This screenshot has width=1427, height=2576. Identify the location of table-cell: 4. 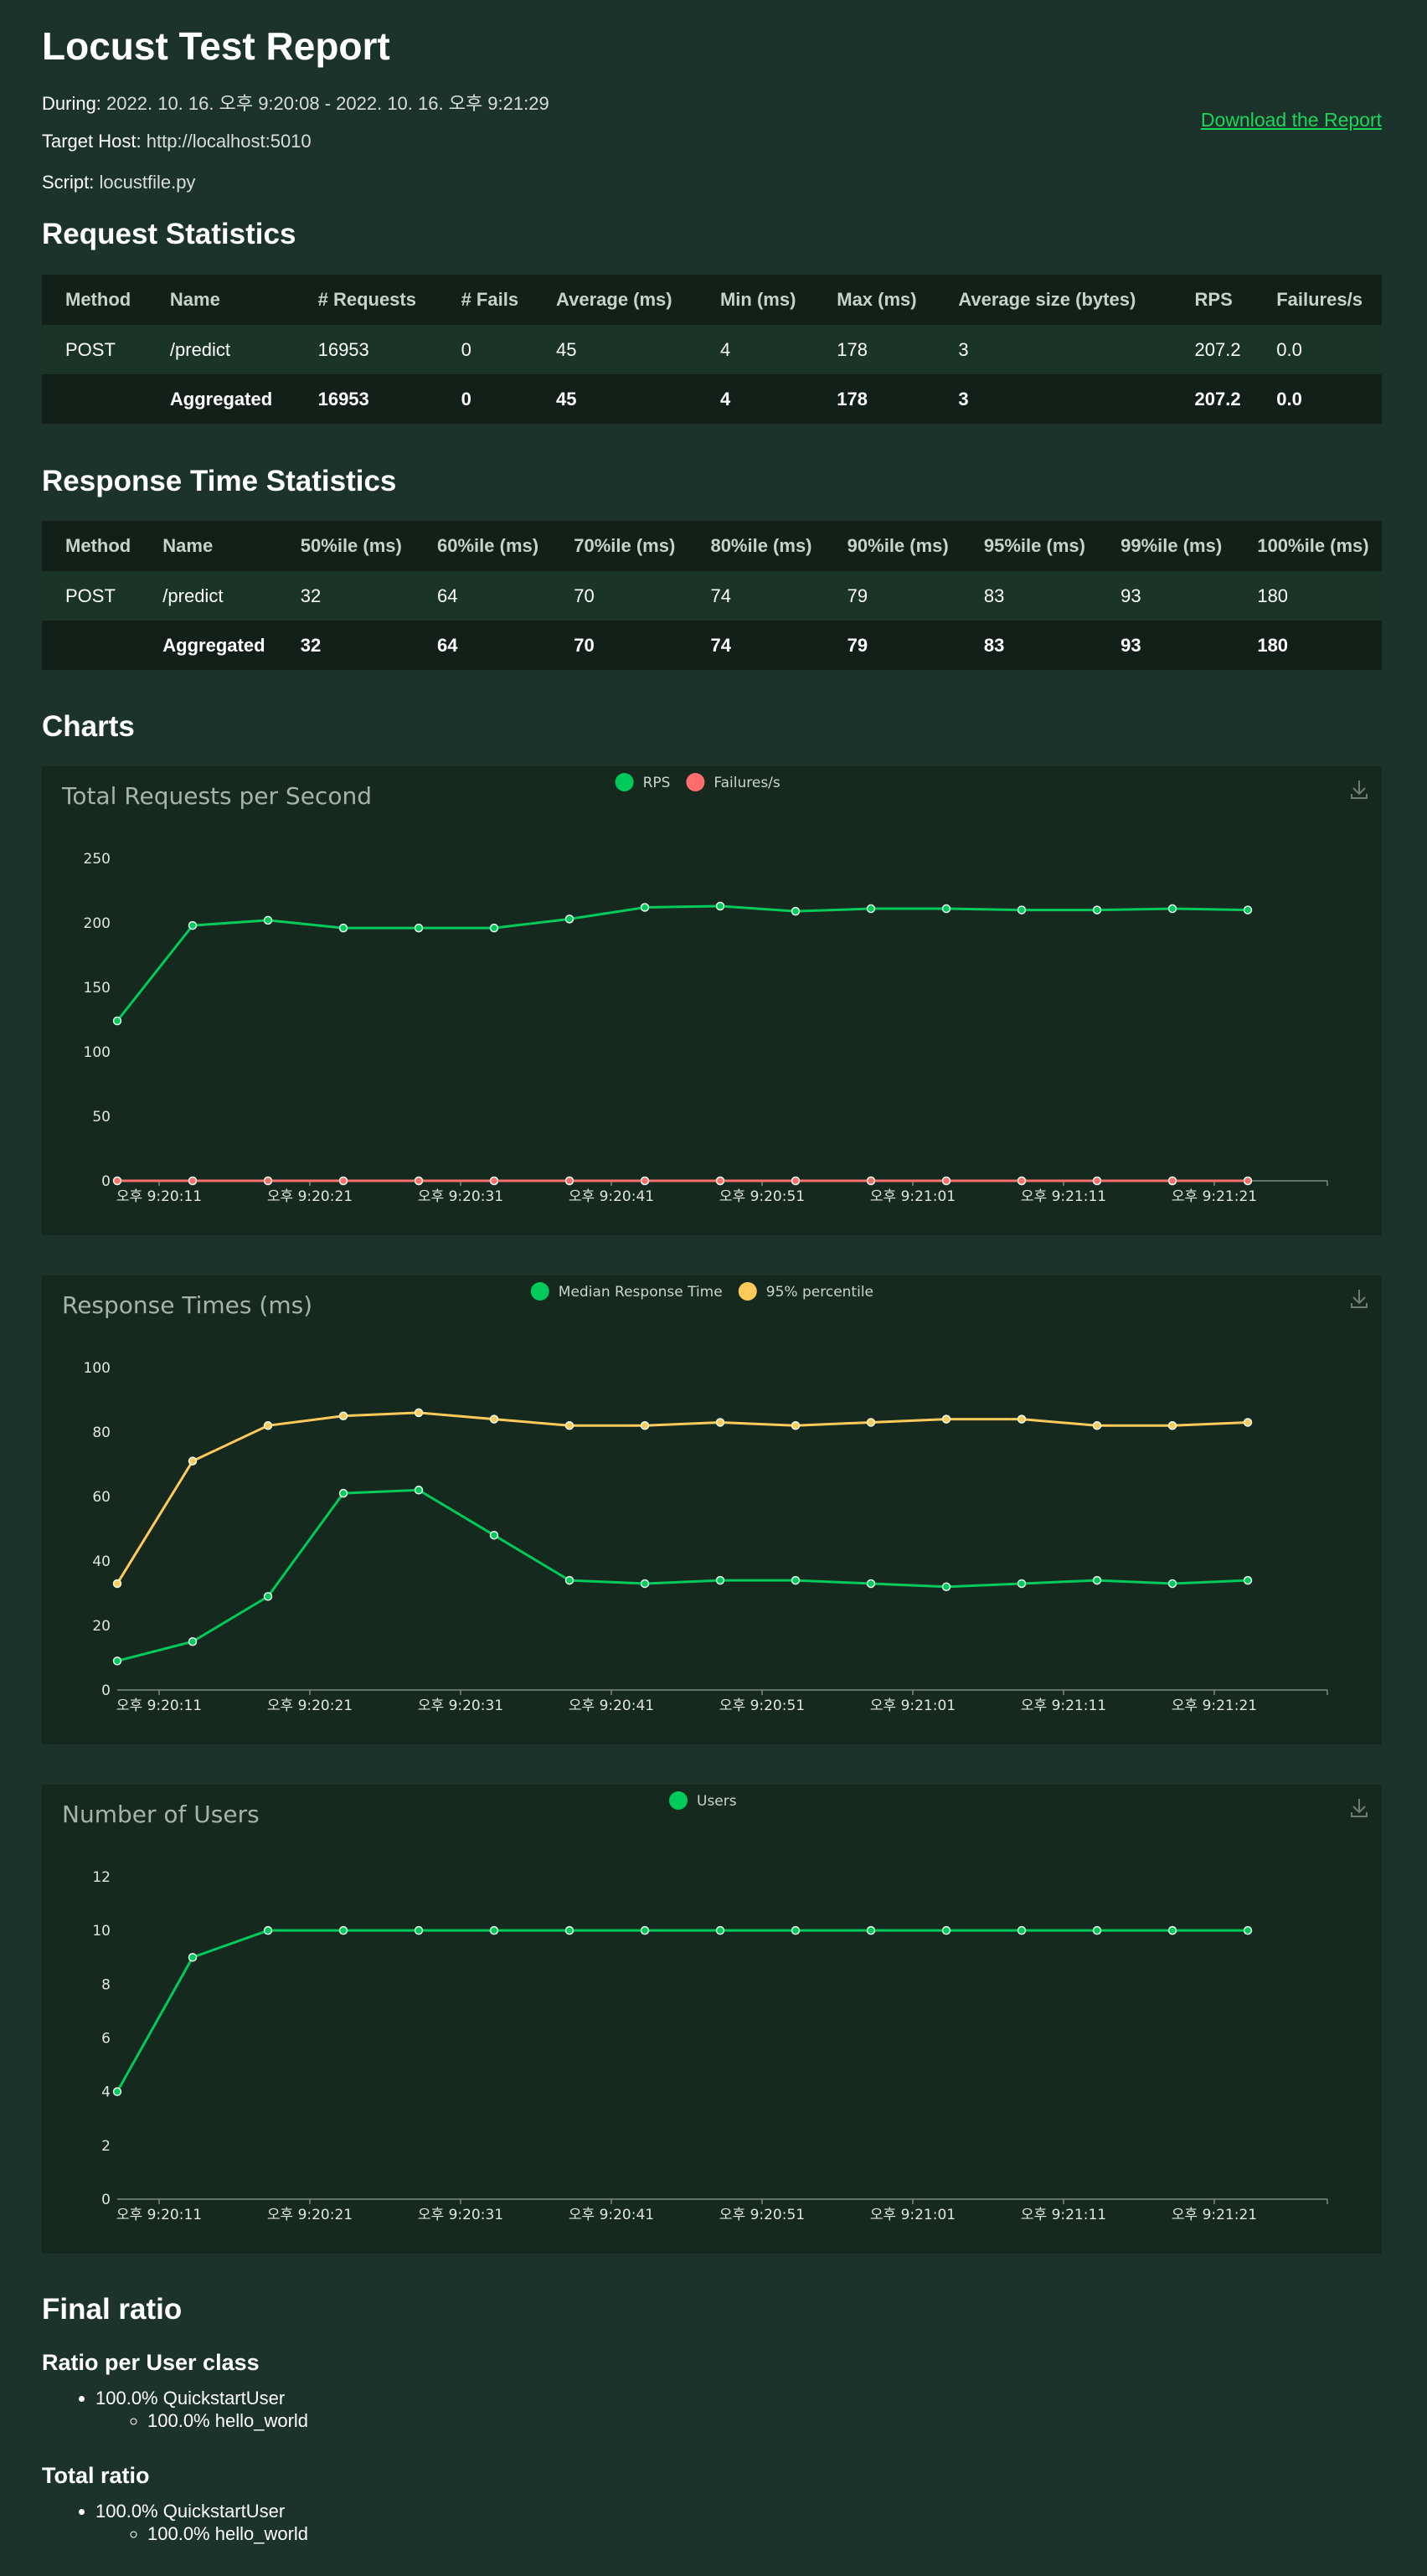
(755, 399).